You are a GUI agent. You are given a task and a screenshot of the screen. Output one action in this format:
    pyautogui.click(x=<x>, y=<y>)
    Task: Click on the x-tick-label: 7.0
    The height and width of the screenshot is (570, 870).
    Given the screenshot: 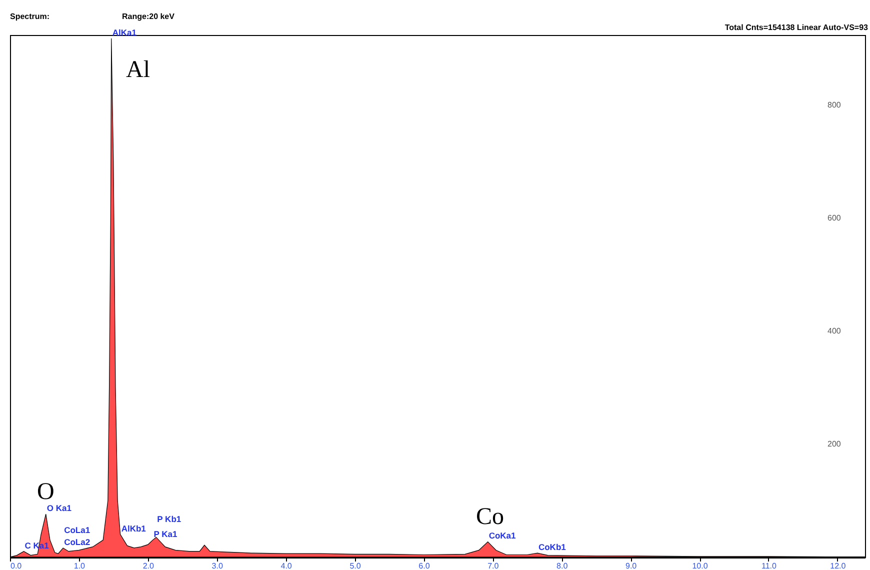 What is the action you would take?
    pyautogui.click(x=494, y=566)
    